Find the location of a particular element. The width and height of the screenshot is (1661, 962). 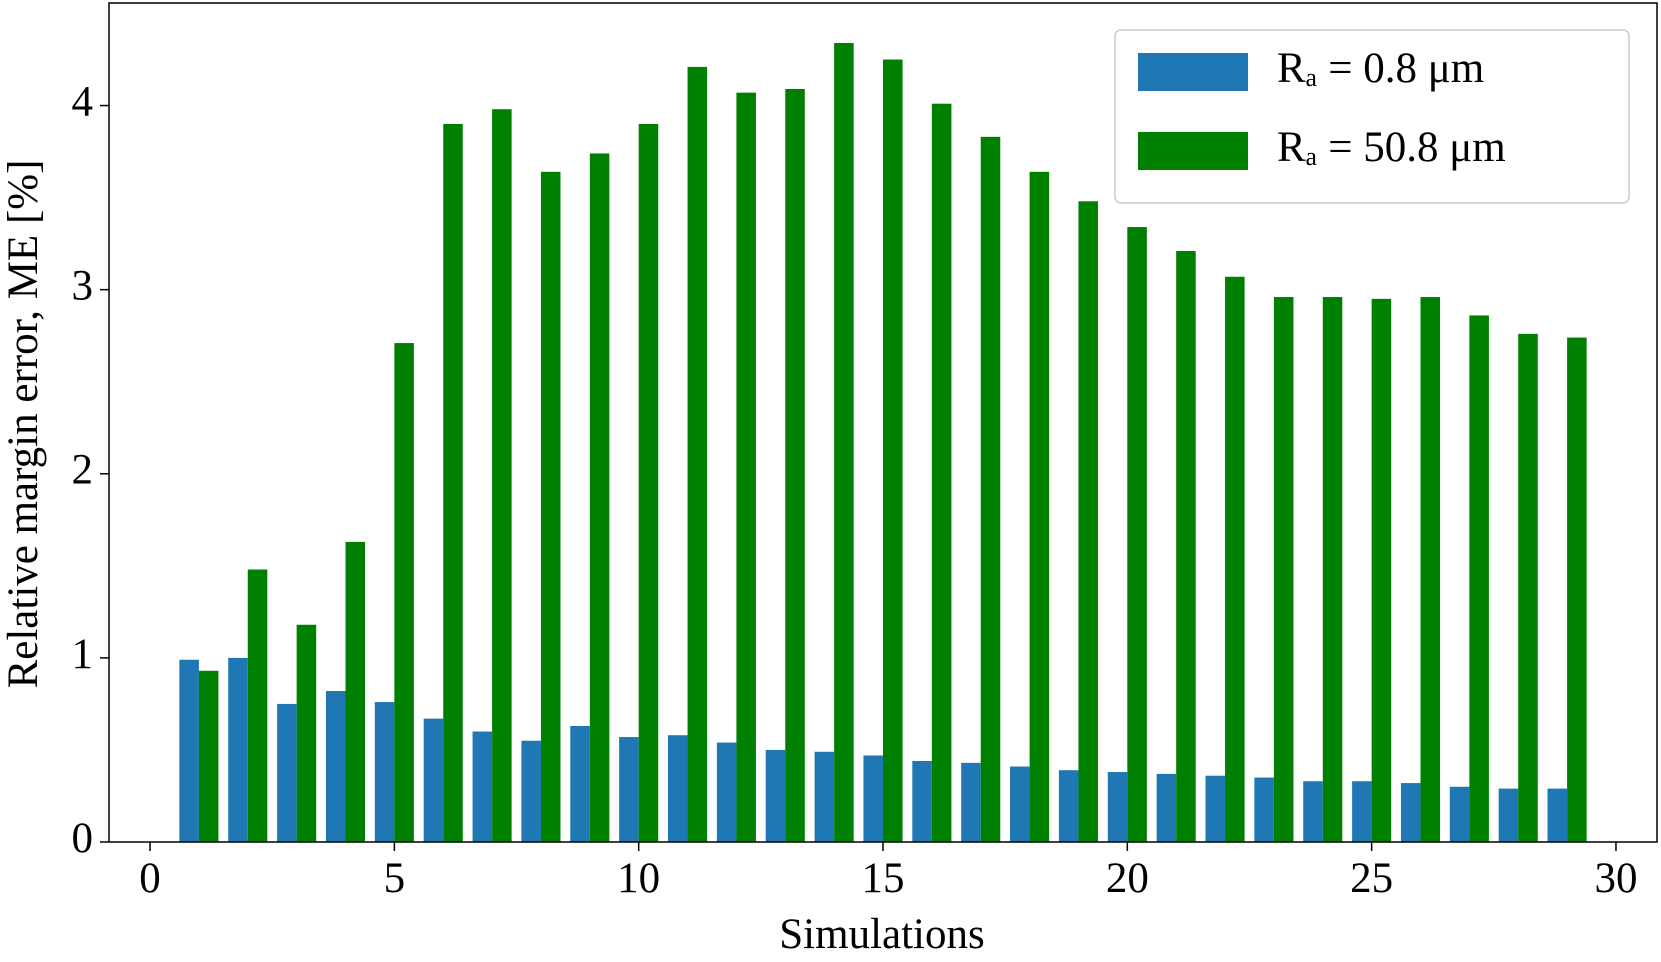

x-axis-label: Simulations is located at coordinates (881, 934).